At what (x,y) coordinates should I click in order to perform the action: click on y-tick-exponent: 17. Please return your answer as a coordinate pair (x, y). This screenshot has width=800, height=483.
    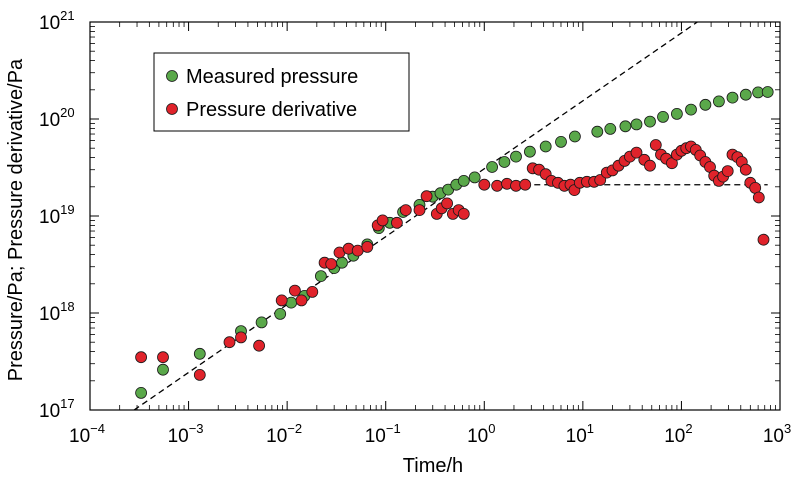
    Looking at the image, I should click on (67, 403).